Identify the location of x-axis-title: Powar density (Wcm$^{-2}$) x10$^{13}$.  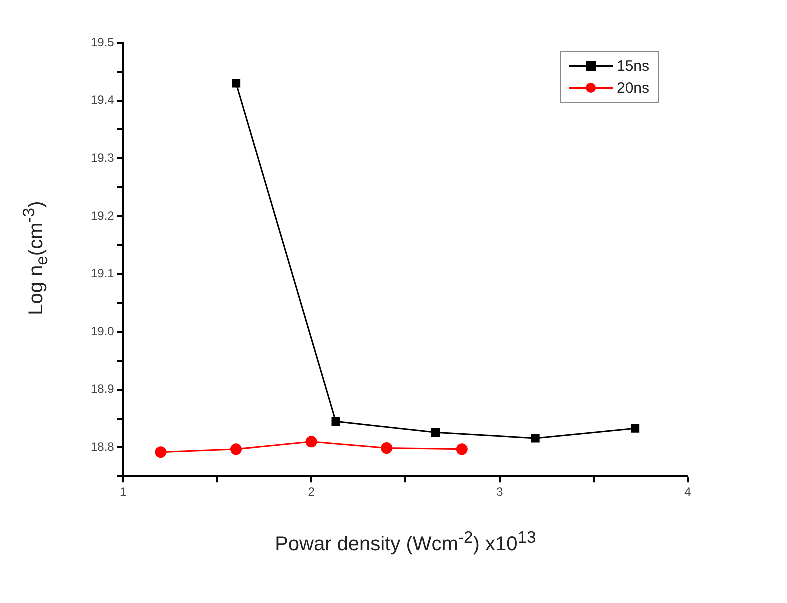
(406, 542).